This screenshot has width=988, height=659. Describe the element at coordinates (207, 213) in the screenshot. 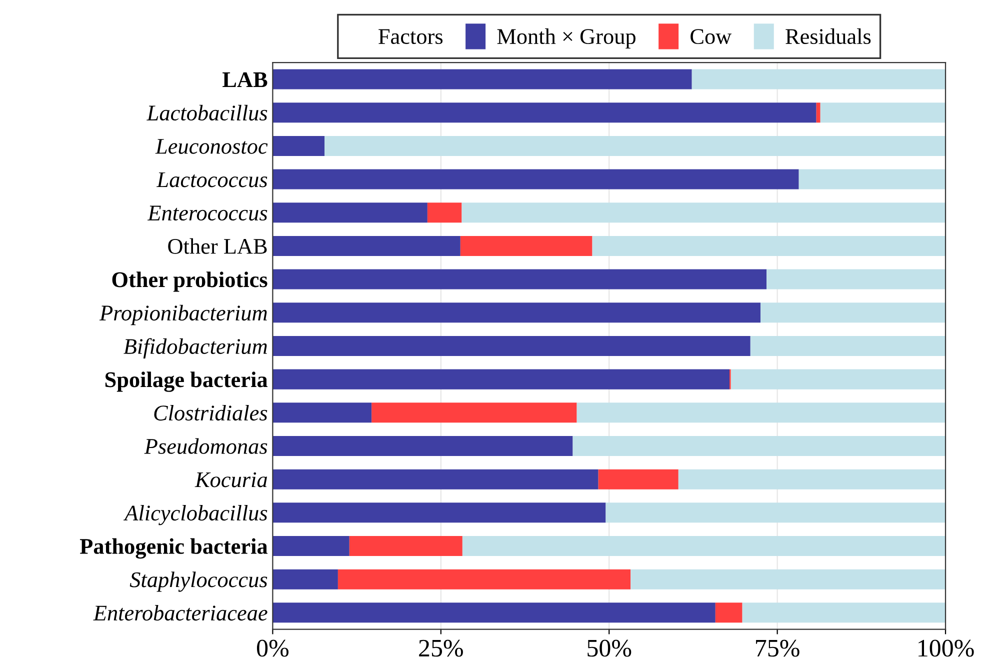

I see `y-tick-label: Enterococcus` at that location.